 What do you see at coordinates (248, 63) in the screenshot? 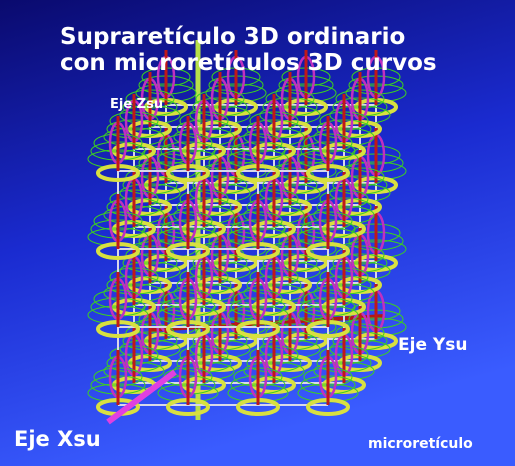
I see `title-line: con microretículos 3D curvos` at bounding box center [248, 63].